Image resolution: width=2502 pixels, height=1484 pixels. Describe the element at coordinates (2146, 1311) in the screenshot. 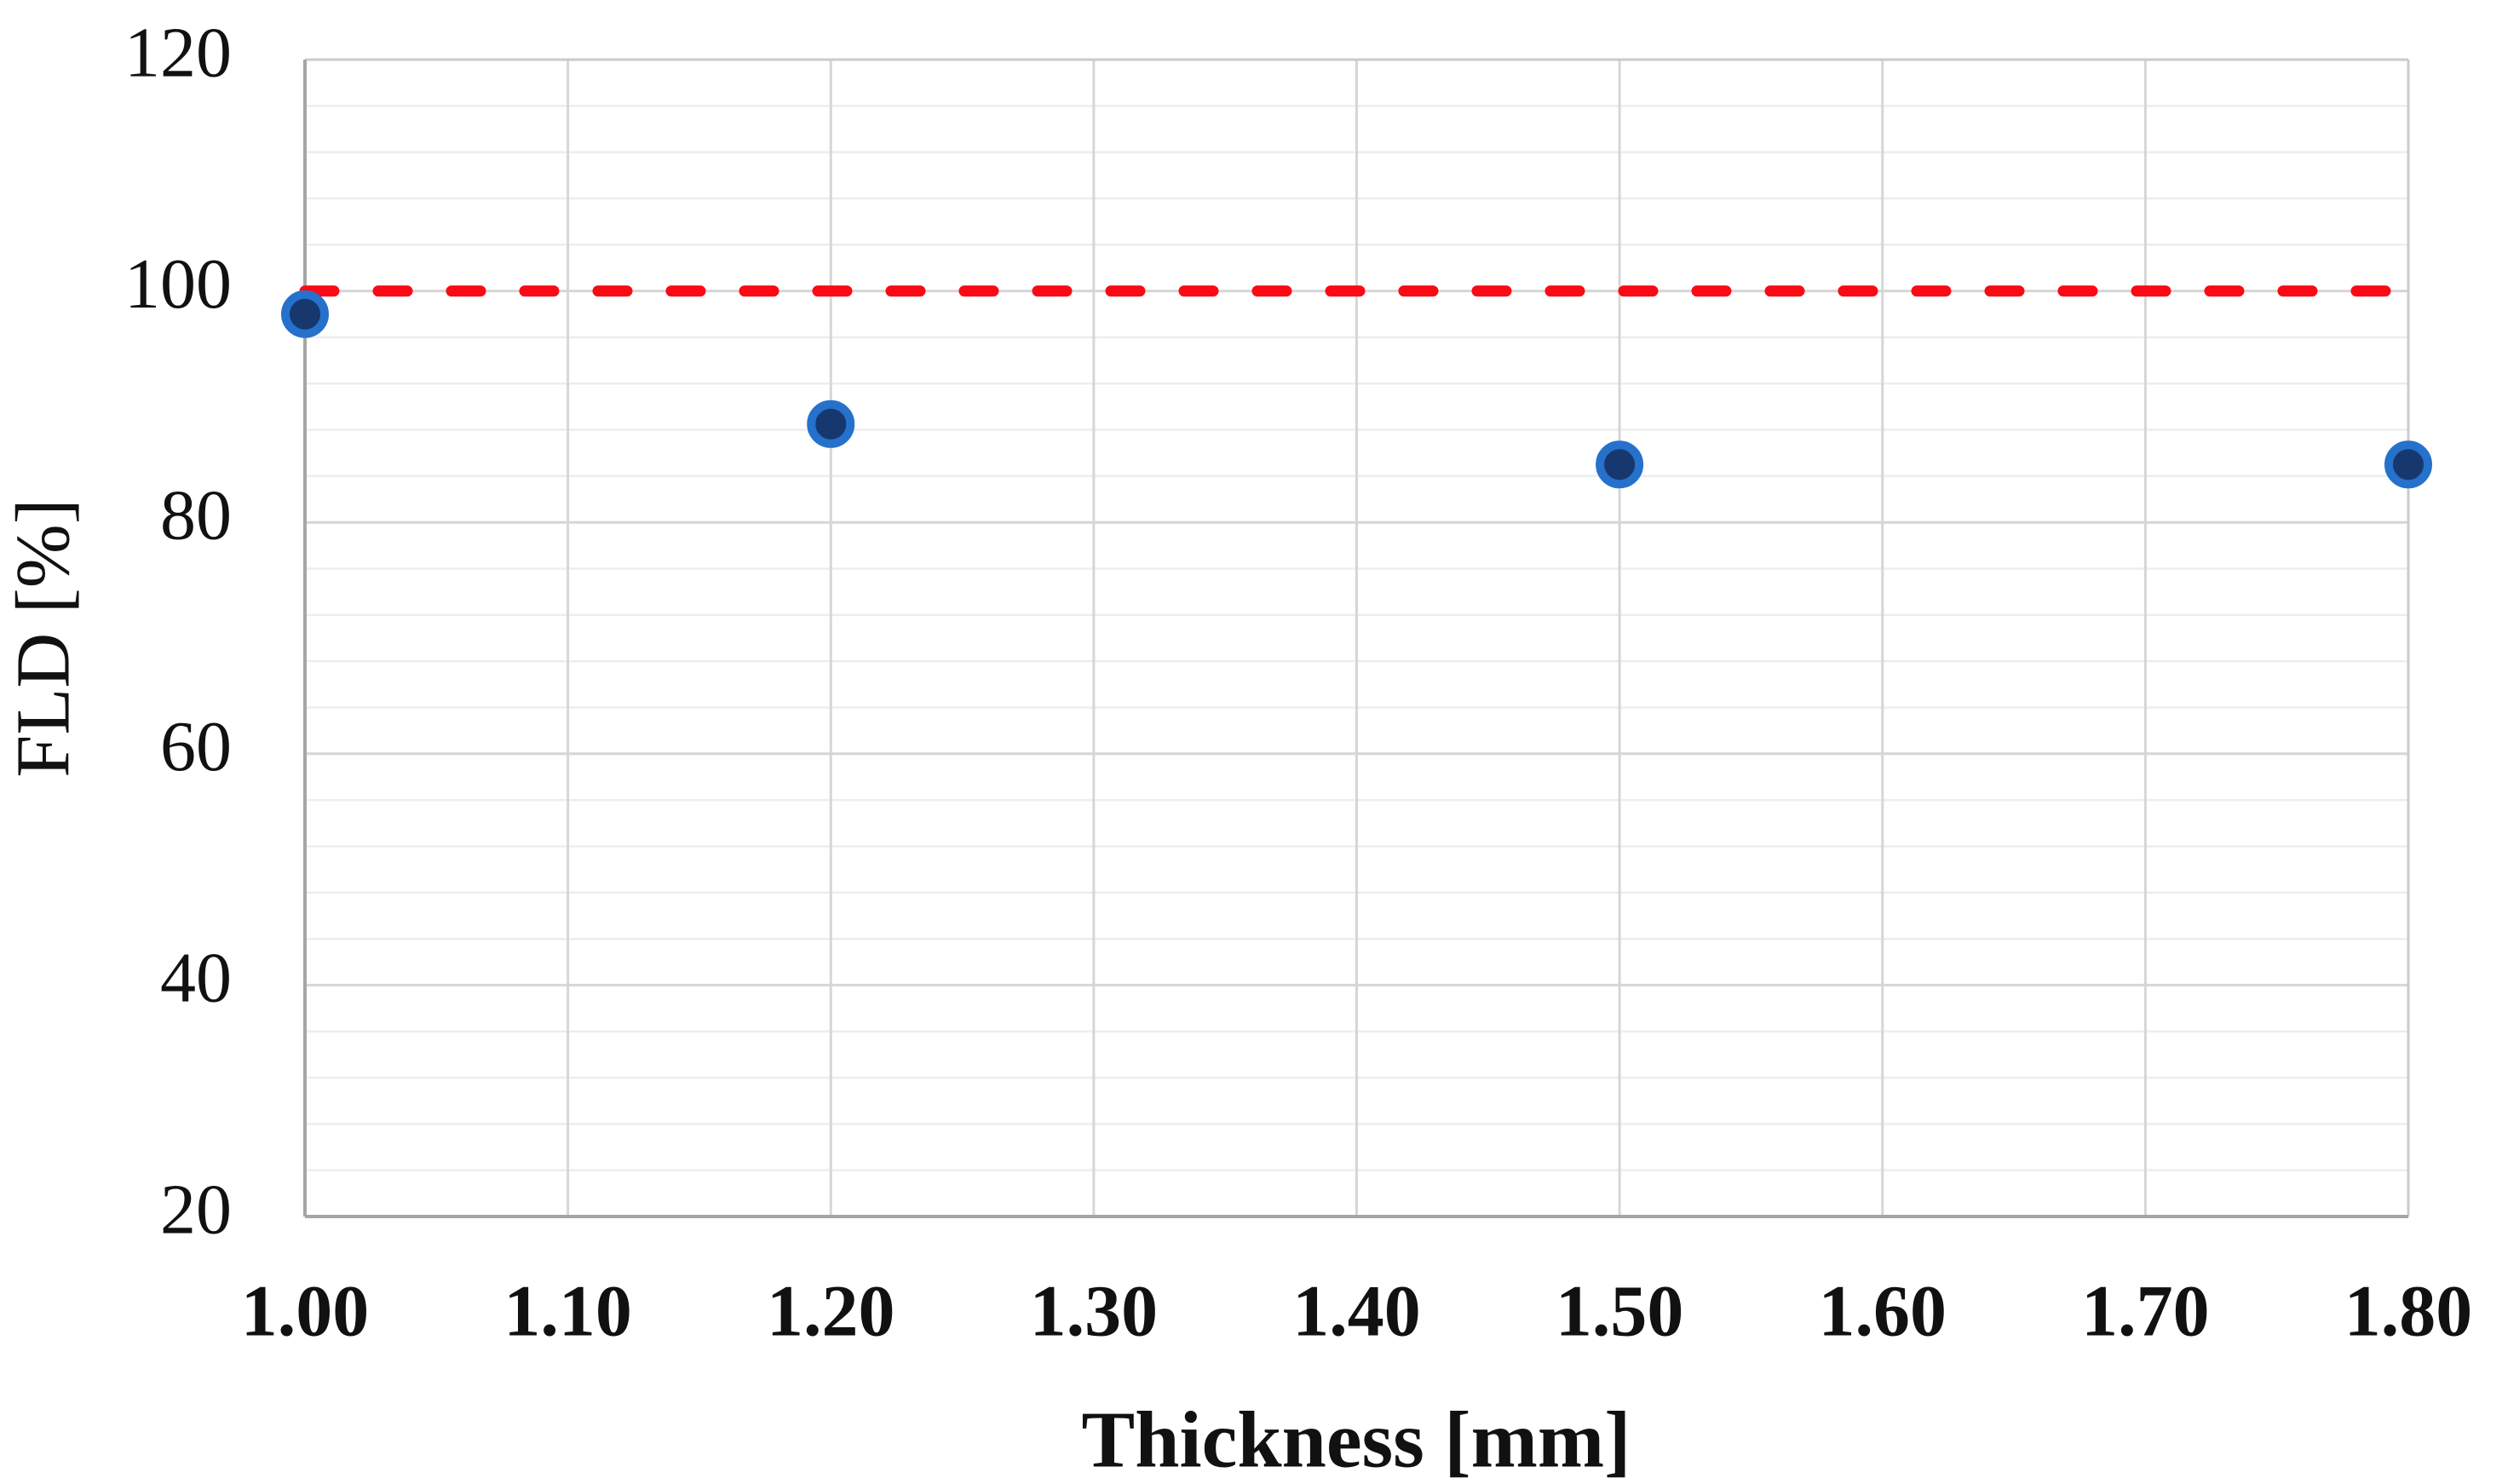

I see `x-tick-label: 1.70` at that location.